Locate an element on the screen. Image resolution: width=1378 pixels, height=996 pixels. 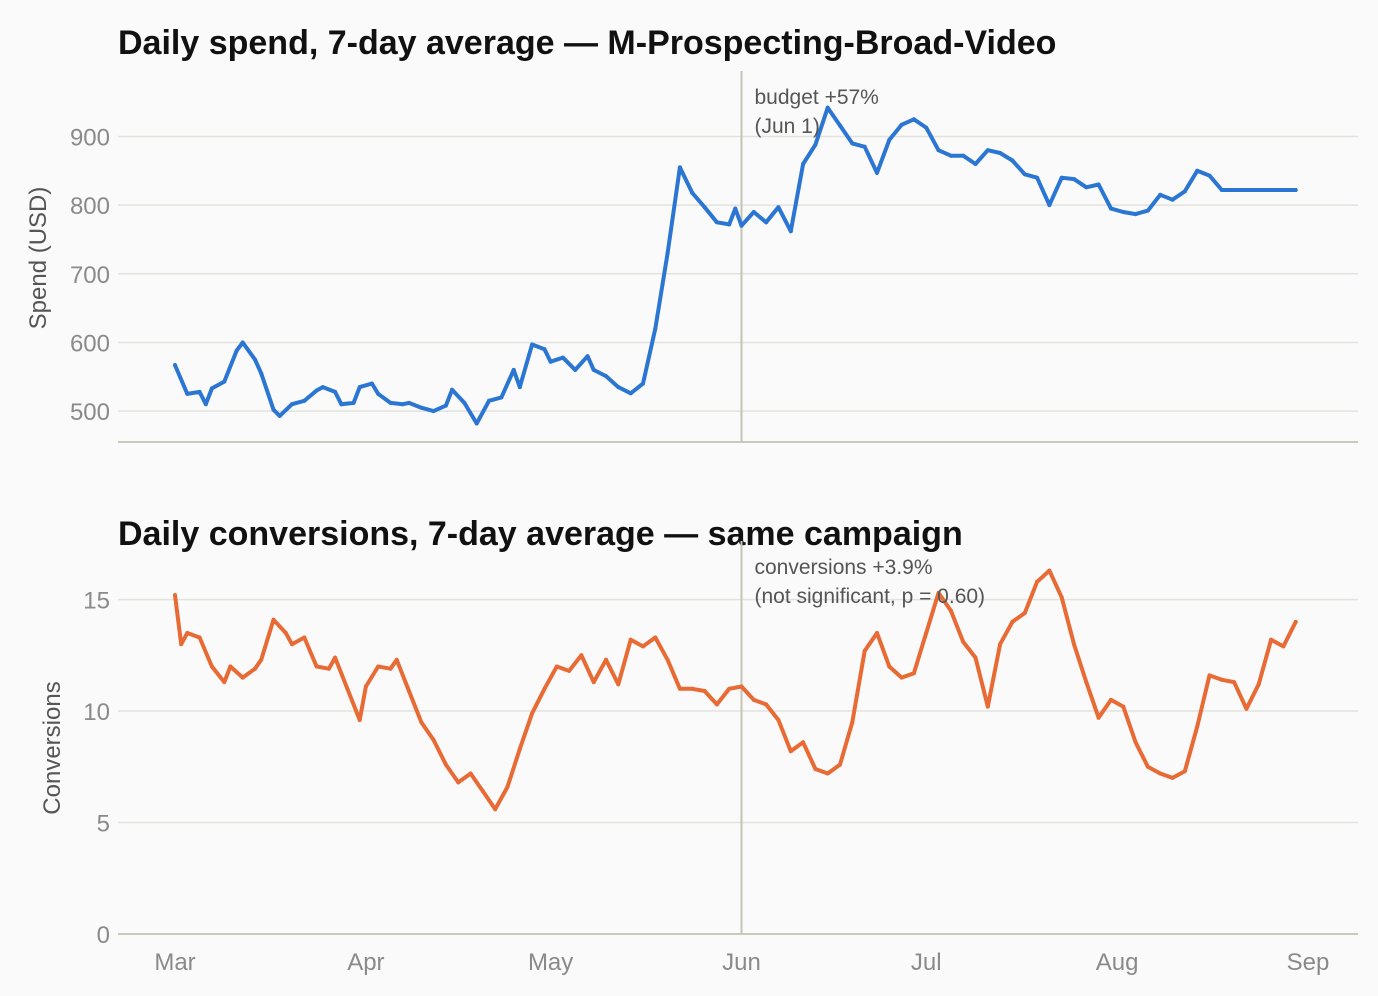
x-tick-label: Mar is located at coordinates (174, 962).